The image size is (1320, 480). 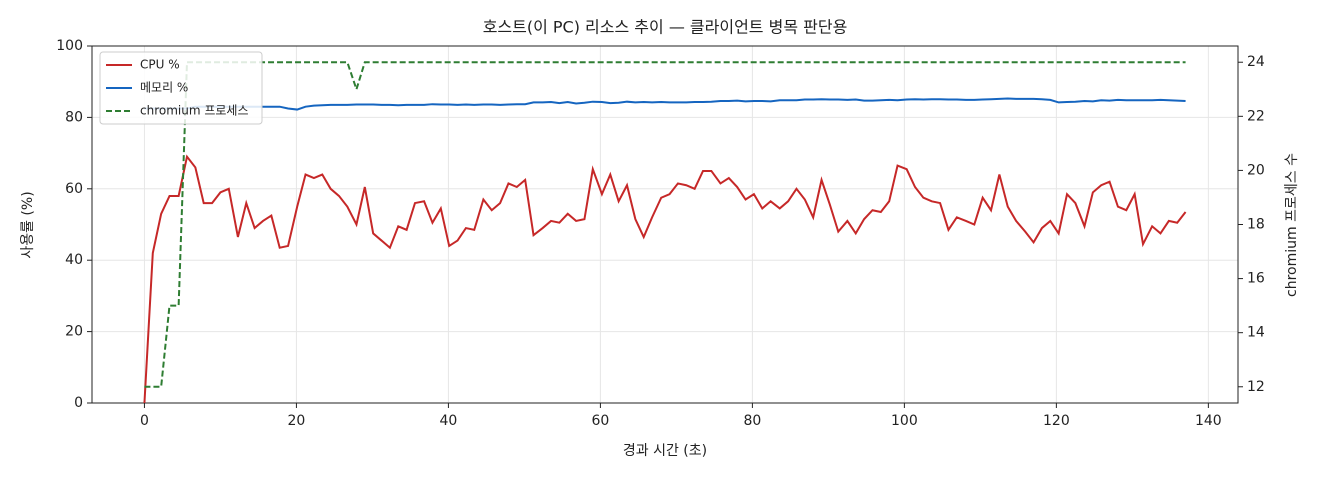 I want to click on x-tick-label: 120, so click(x=1056, y=421).